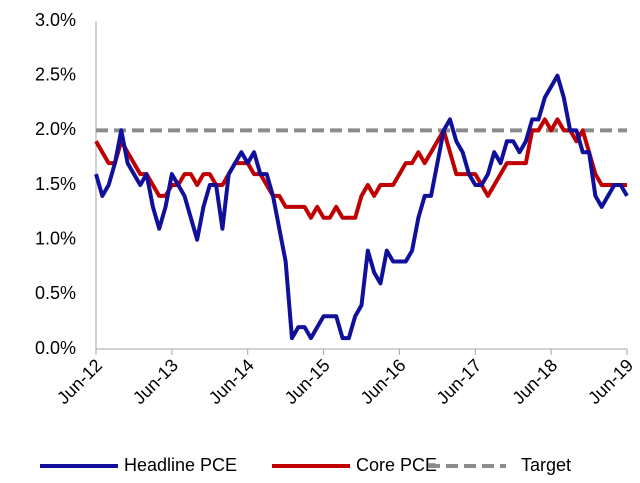 The width and height of the screenshot is (640, 483). Describe the element at coordinates (307, 381) in the screenshot. I see `x-tick-label: Jun-15` at that location.